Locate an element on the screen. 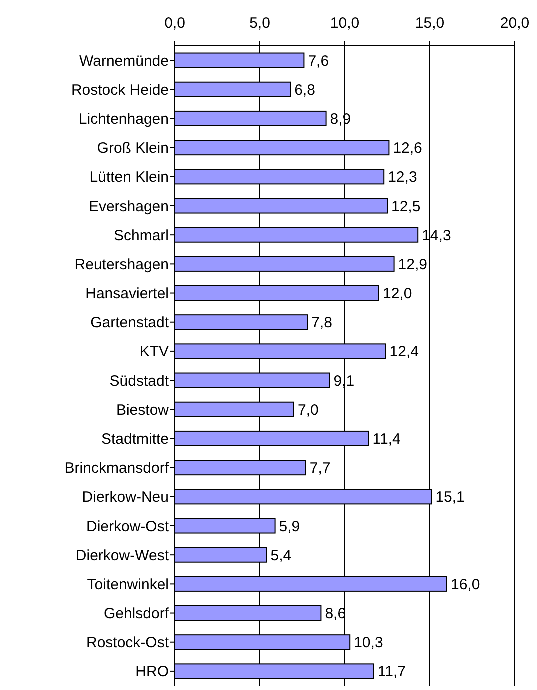 The height and width of the screenshot is (690, 537). data-label: 12,6 is located at coordinates (407, 149).